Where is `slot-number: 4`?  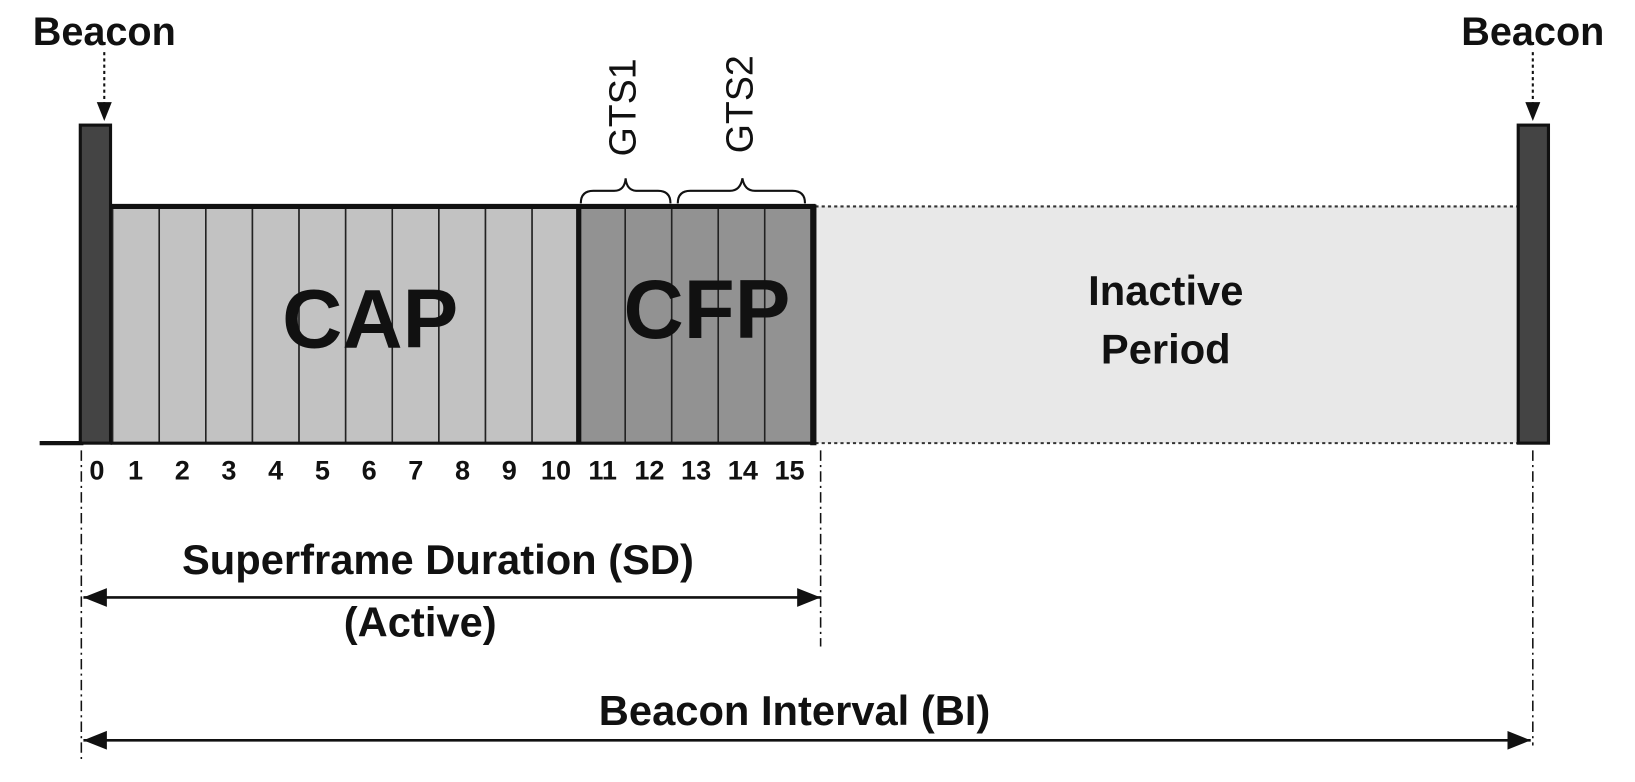 slot-number: 4 is located at coordinates (275, 469).